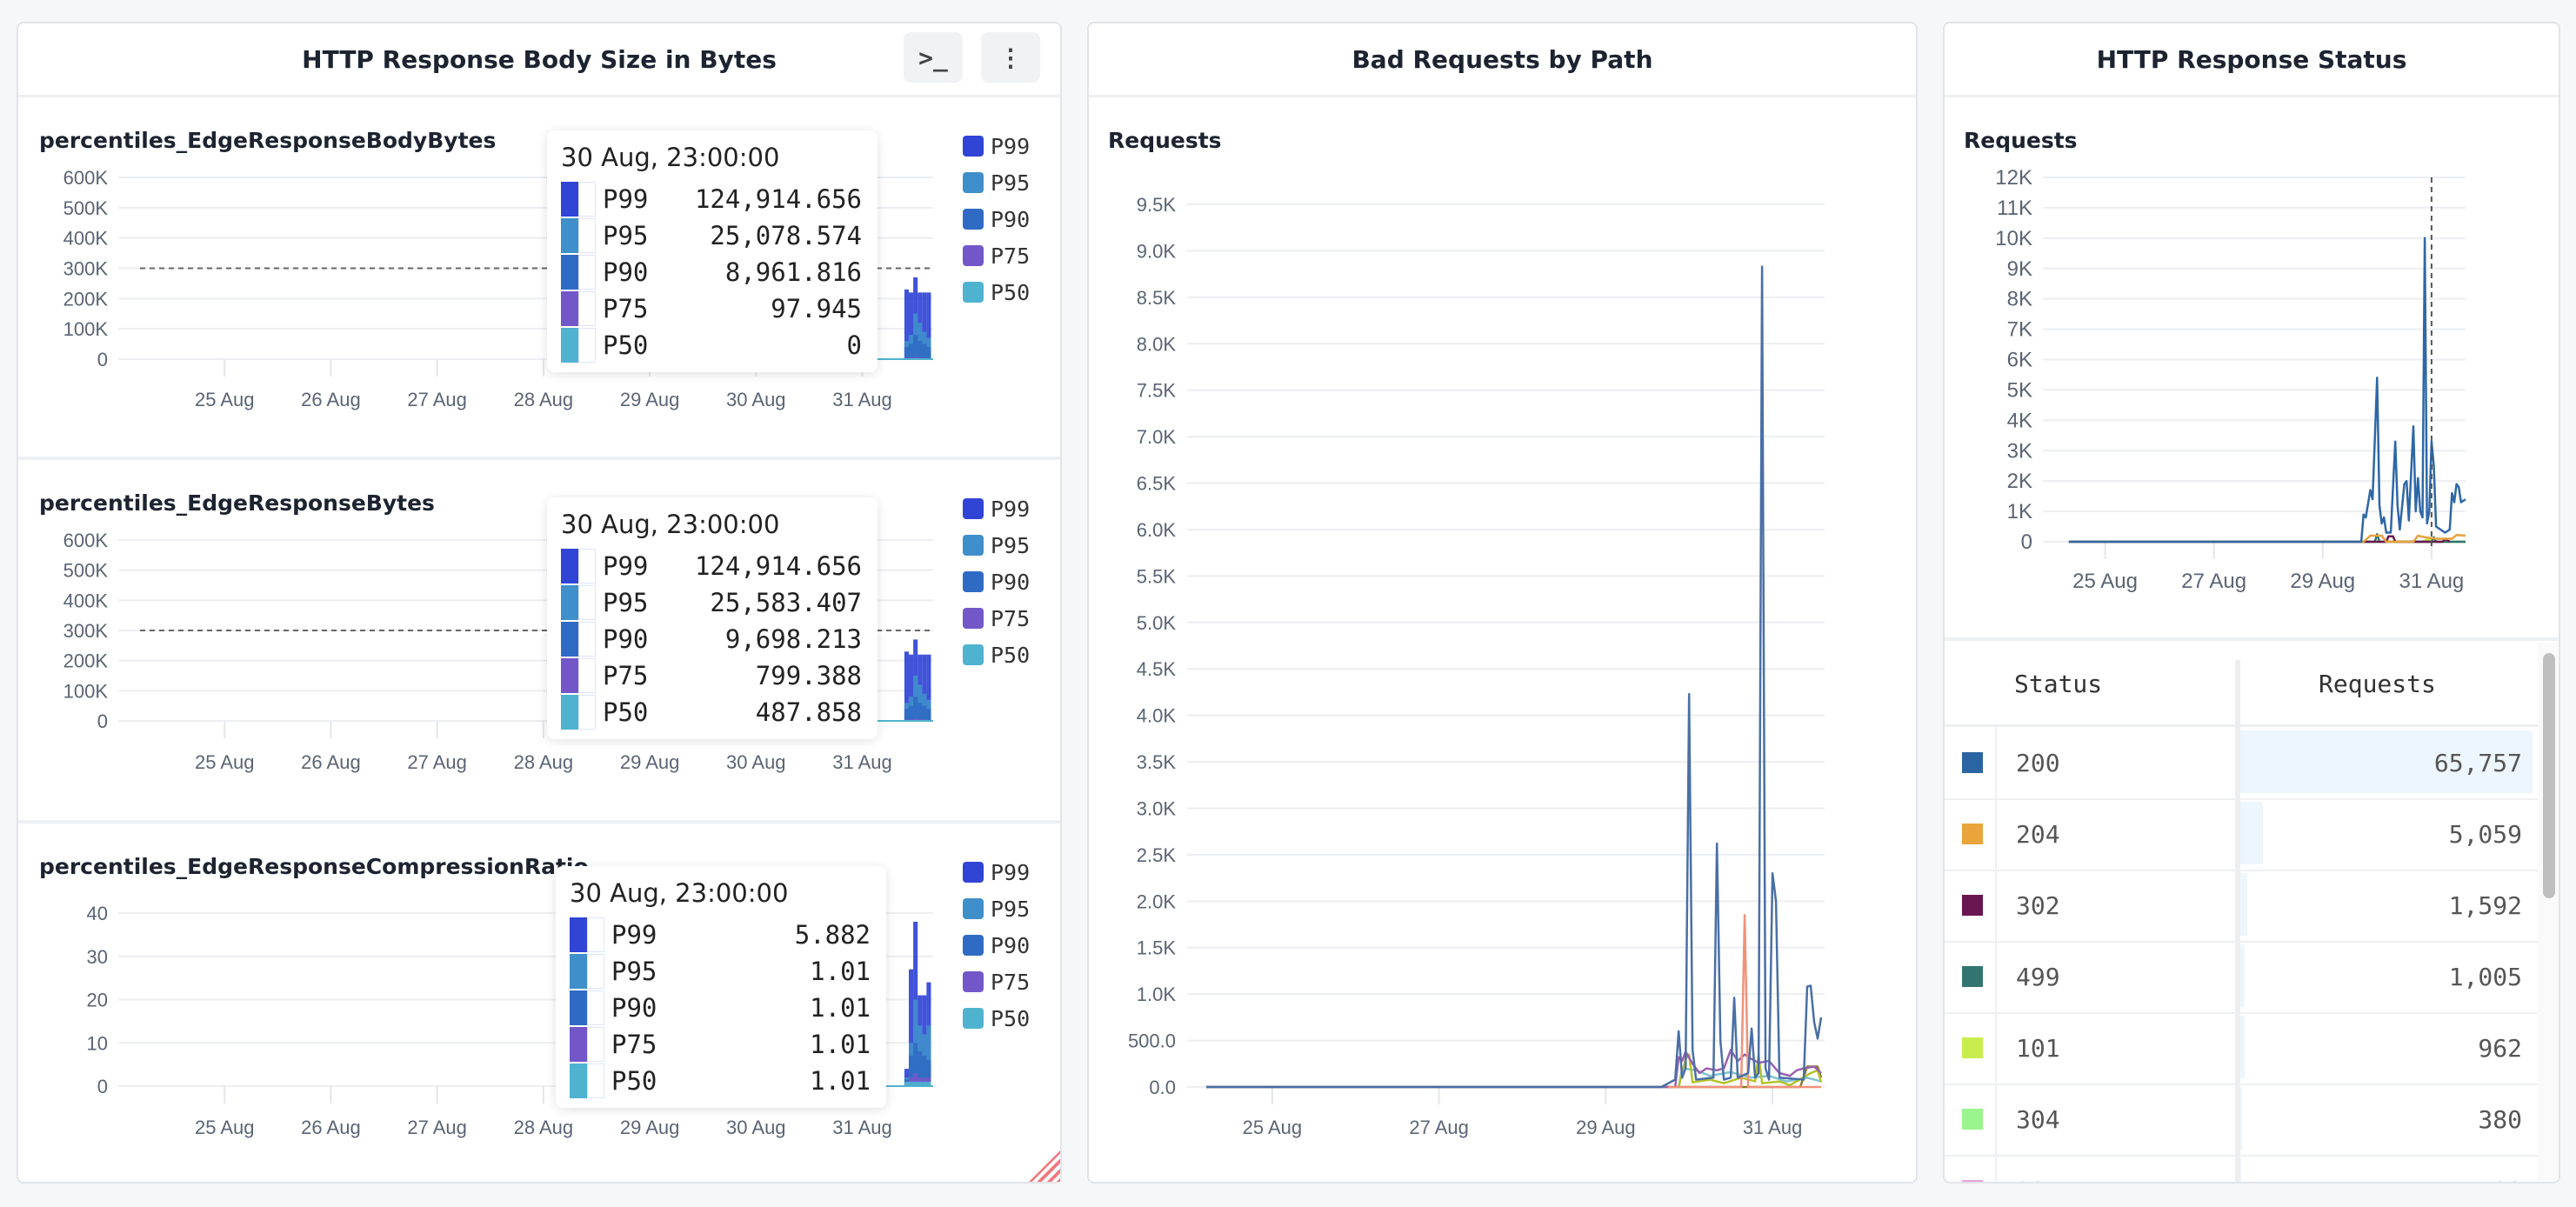  What do you see at coordinates (1502, 60) in the screenshot?
I see `panel-header: Bad Requests by Path` at bounding box center [1502, 60].